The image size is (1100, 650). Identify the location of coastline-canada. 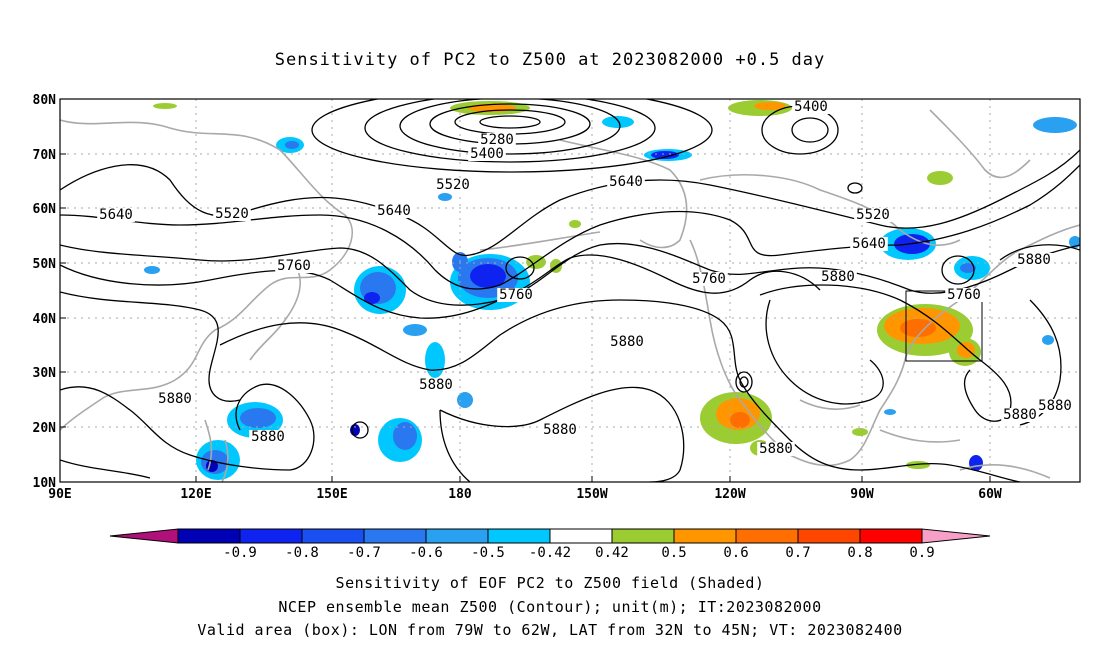
(830, 210).